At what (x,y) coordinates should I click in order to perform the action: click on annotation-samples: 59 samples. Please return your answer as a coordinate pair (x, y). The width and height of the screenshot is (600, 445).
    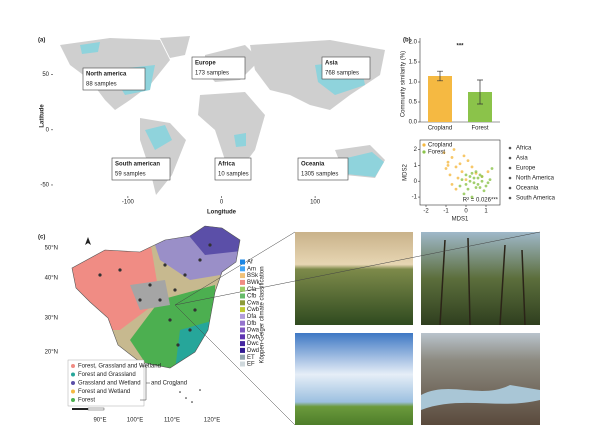
    Looking at the image, I should click on (130, 175).